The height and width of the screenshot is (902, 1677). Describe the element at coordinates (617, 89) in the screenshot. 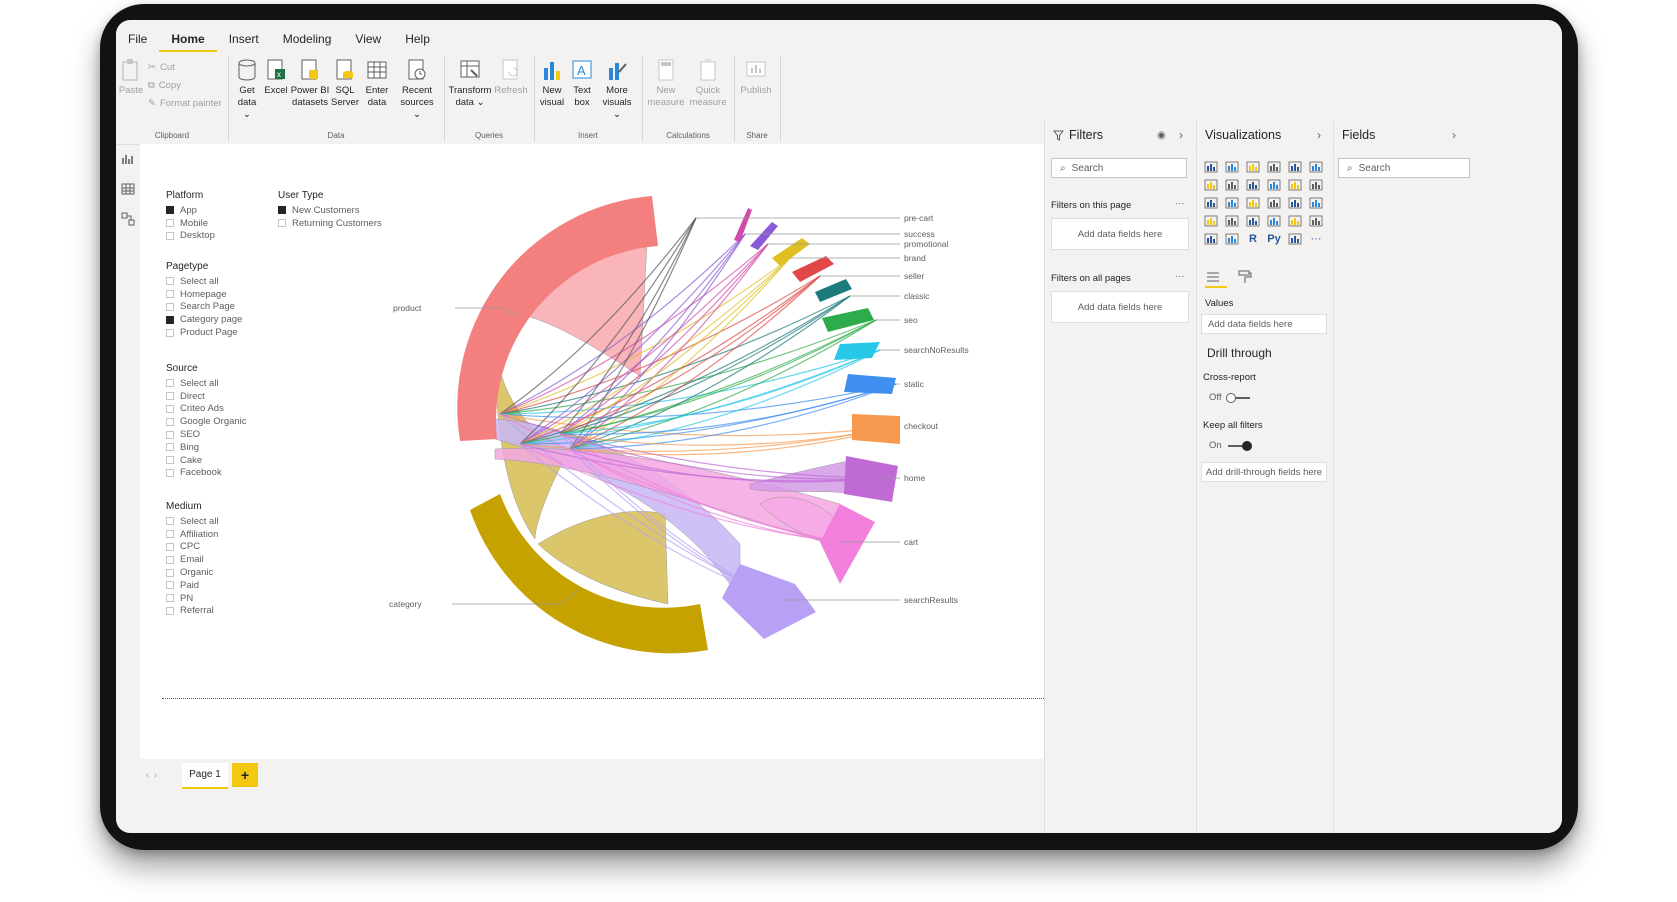

I see `more-visuals-button: More visuals ⌄` at that location.